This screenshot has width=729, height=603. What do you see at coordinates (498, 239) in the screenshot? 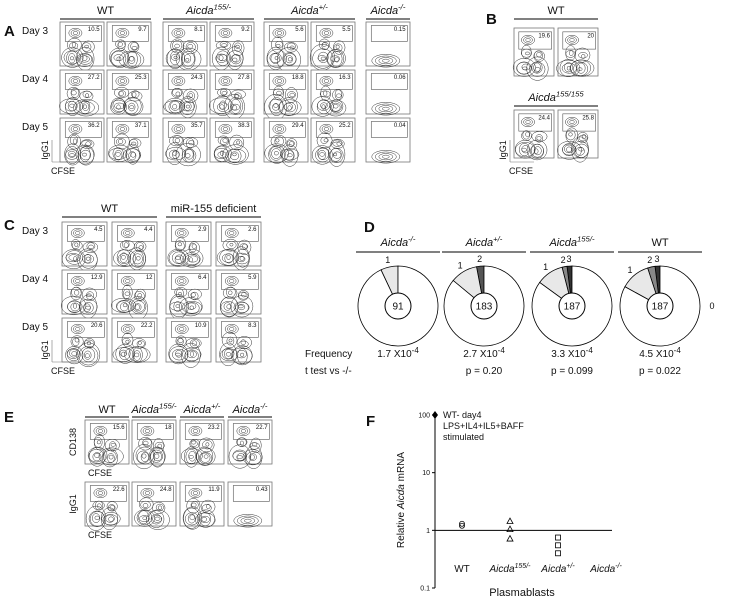
I see `superscript: +/-` at bounding box center [498, 239].